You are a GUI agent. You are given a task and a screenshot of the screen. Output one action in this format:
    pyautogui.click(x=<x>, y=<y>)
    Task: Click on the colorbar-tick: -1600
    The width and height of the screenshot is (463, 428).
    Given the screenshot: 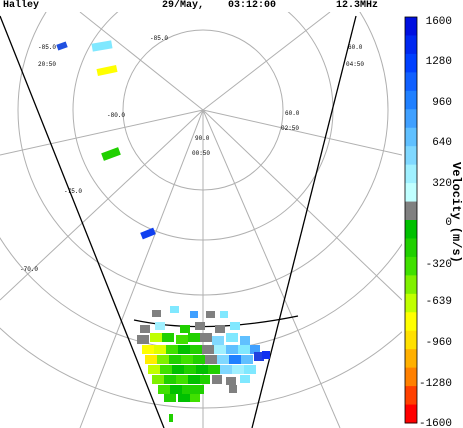 What is the action you would take?
    pyautogui.click(x=435, y=422)
    